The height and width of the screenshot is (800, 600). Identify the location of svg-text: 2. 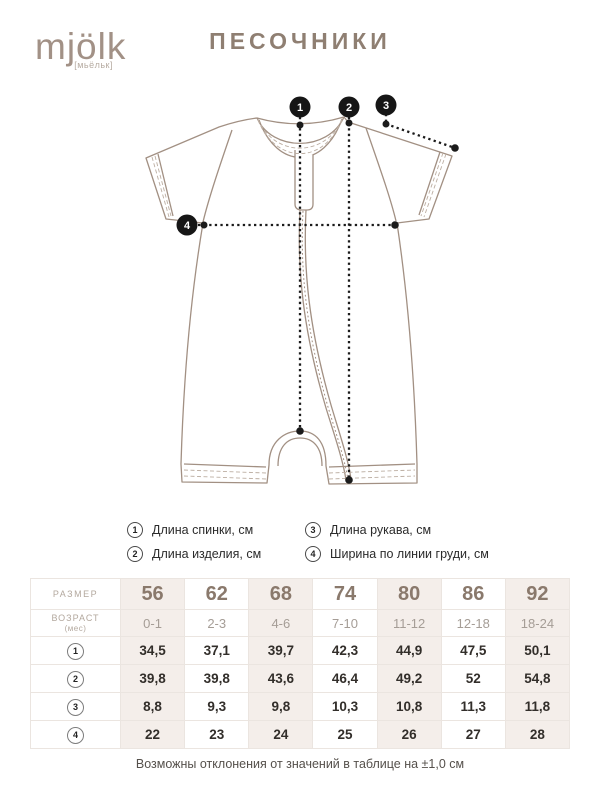
(349, 108).